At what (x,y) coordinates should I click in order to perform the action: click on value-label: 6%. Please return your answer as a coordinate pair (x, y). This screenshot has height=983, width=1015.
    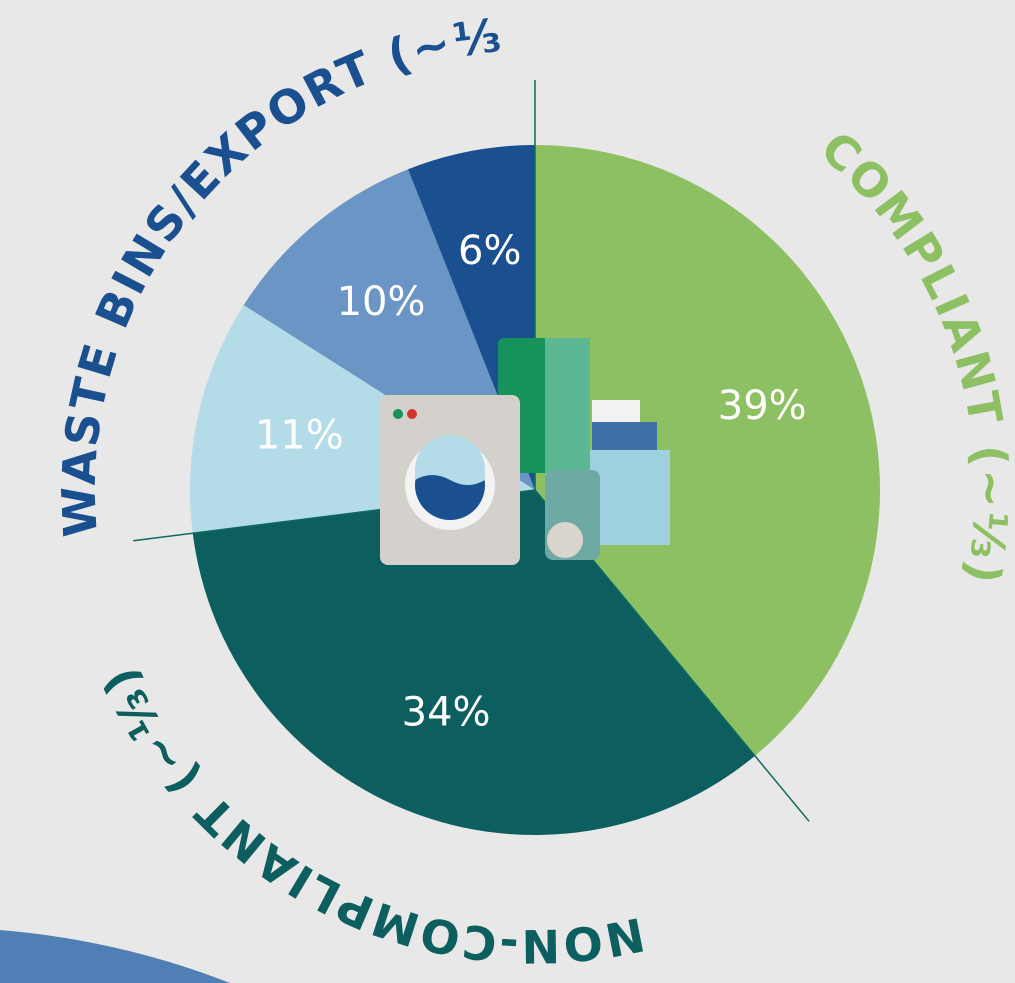
    Looking at the image, I should click on (489, 251).